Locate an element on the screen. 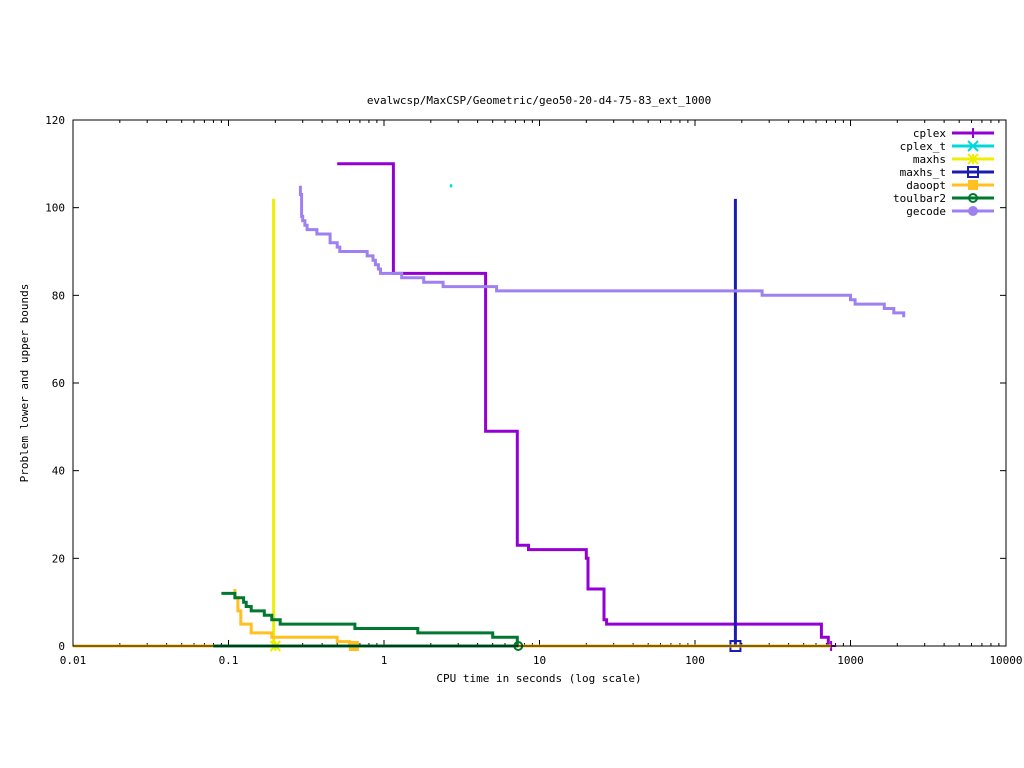 The width and height of the screenshot is (1024, 768). x-tick-label: 1000 is located at coordinates (850, 660).